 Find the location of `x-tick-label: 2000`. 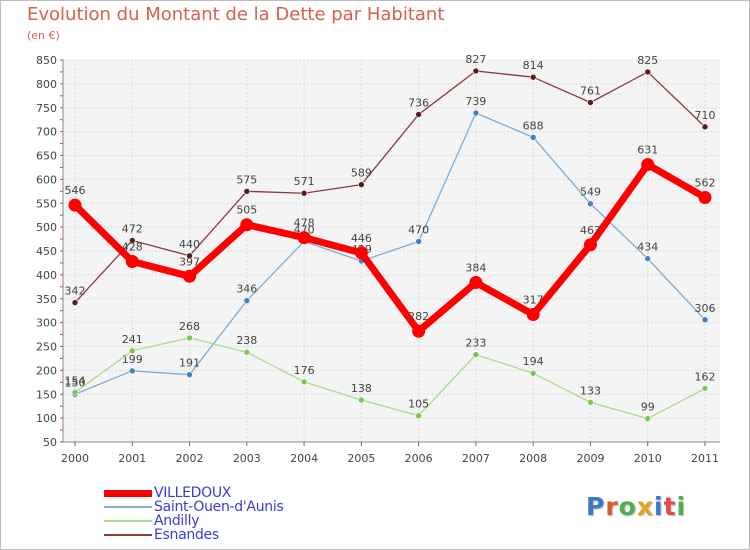

x-tick-label: 2000 is located at coordinates (75, 458).